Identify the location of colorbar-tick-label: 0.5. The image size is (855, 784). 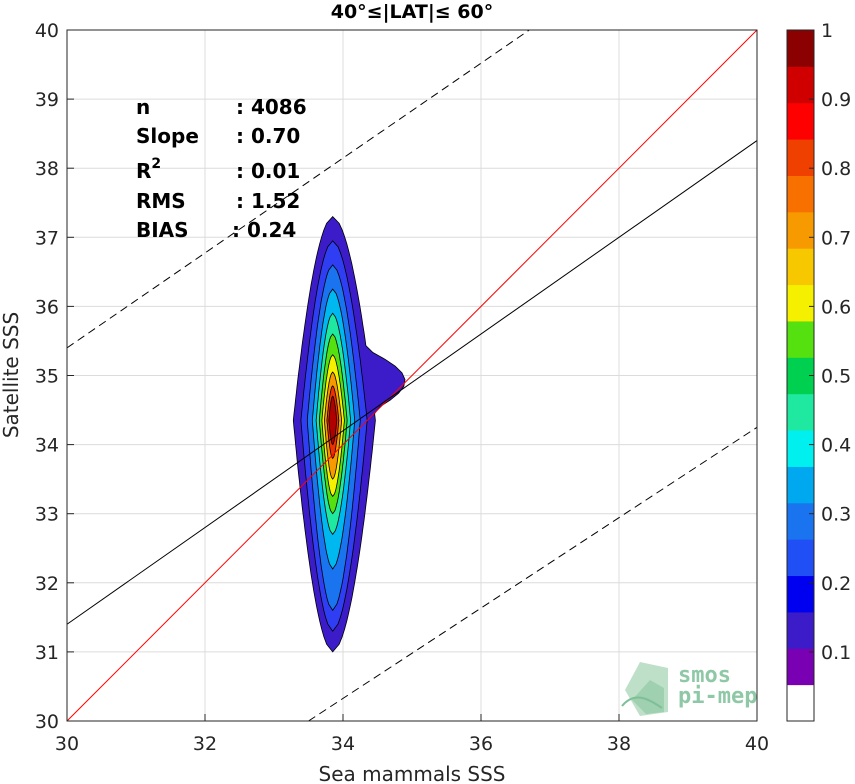
(836, 377).